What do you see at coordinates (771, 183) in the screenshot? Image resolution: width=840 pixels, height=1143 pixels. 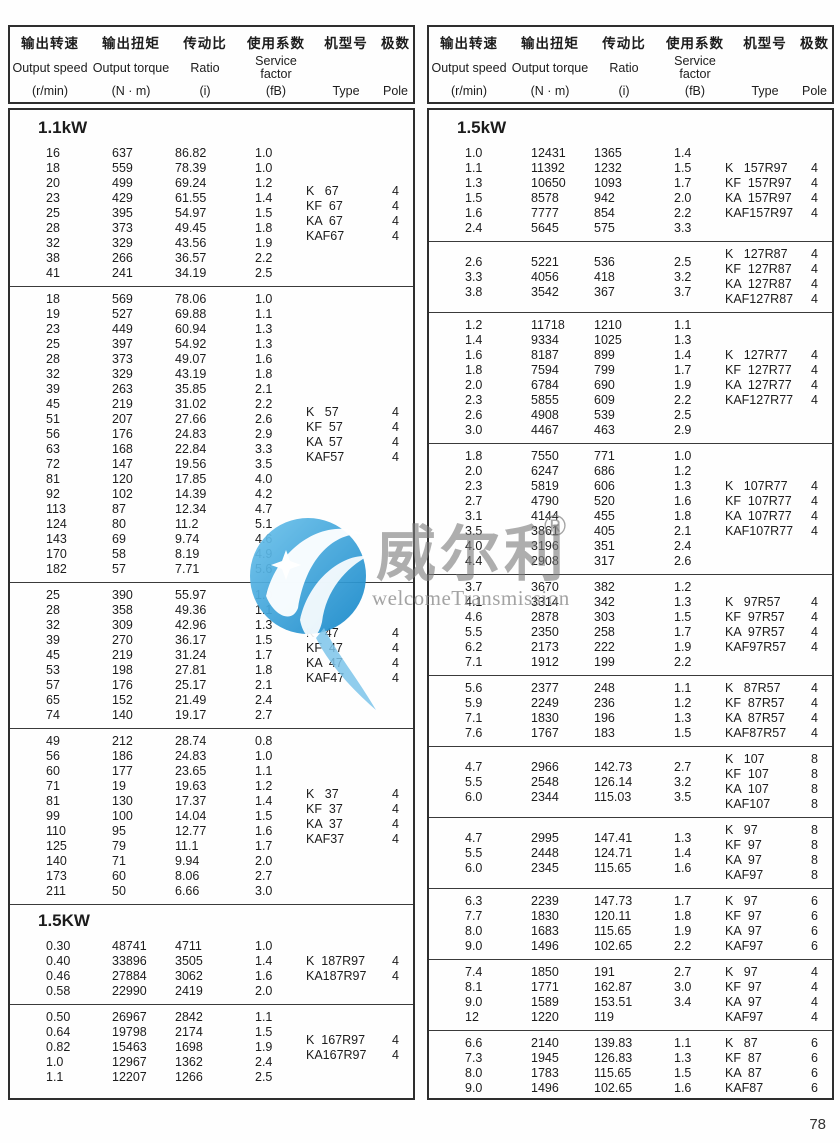 I see `type-row: KF 157R97 4` at bounding box center [771, 183].